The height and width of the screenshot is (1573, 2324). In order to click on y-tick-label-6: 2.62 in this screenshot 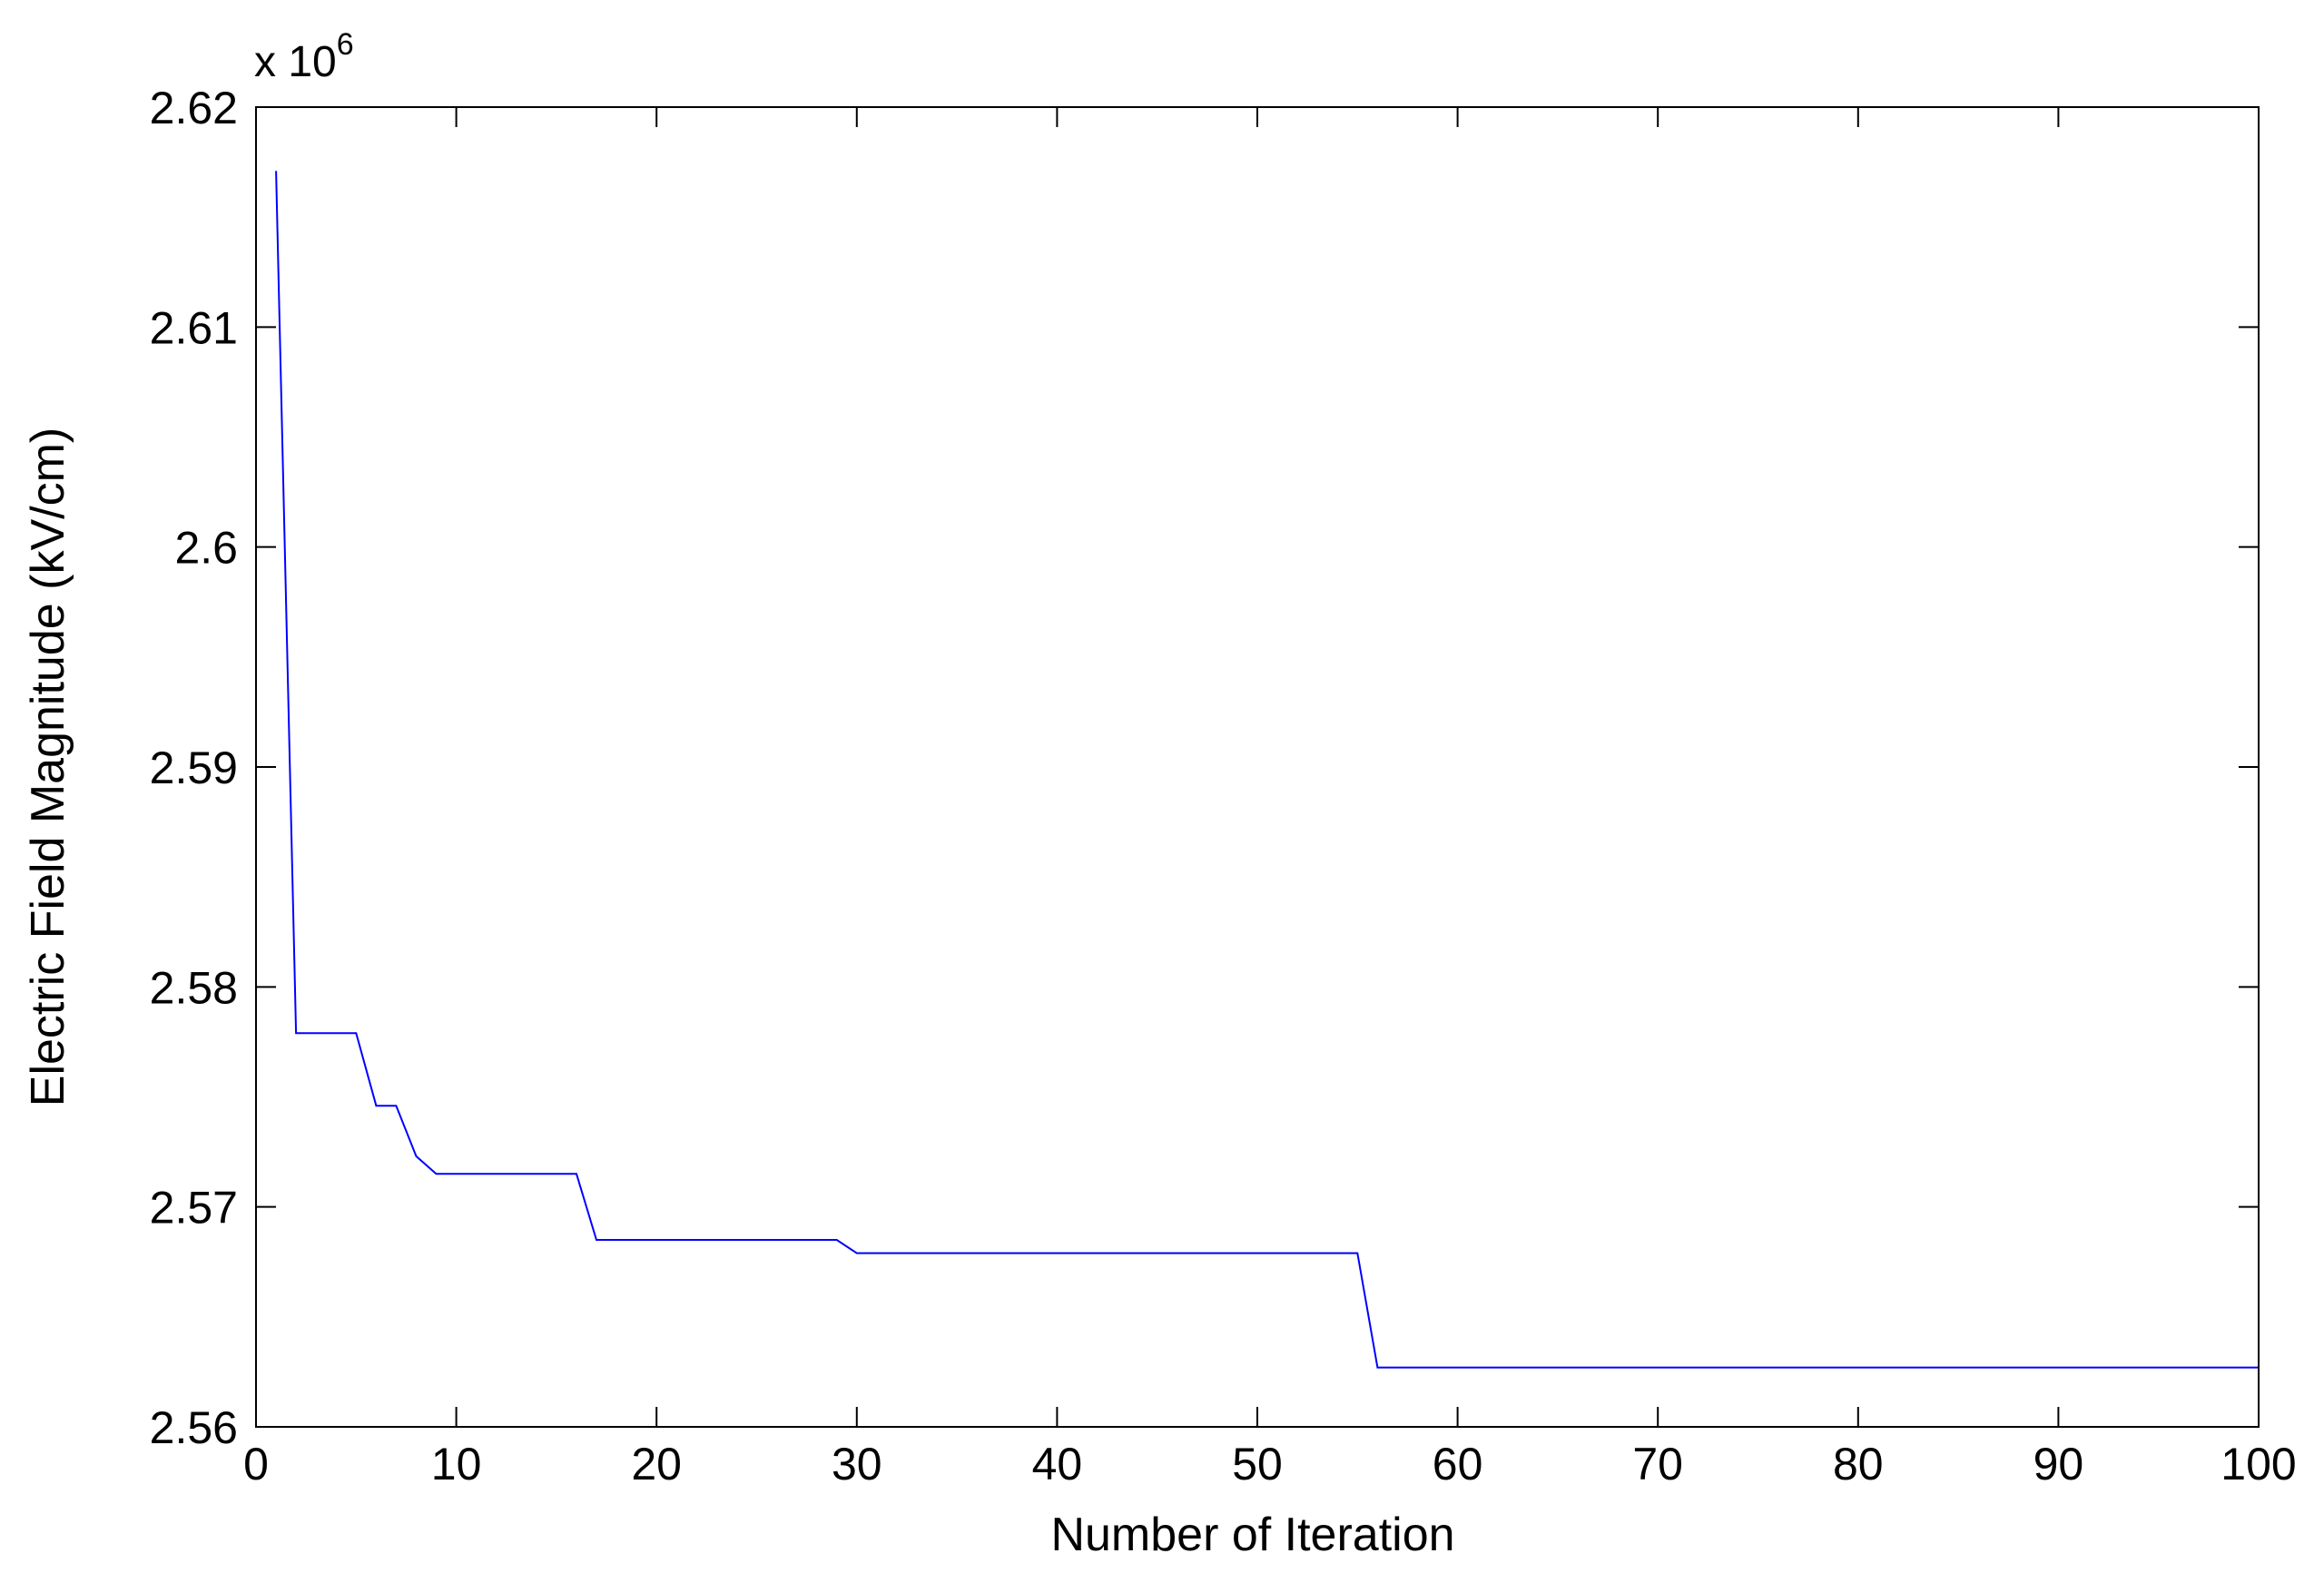, I will do `click(194, 108)`.